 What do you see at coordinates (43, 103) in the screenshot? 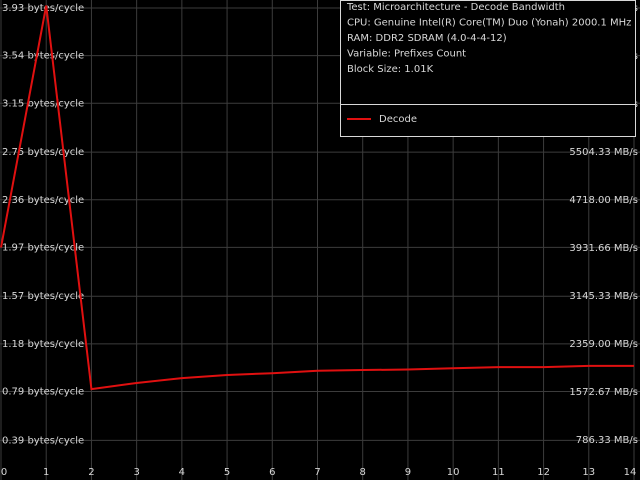
I see `y-tick-label: 3.15 bytes/cycle` at bounding box center [43, 103].